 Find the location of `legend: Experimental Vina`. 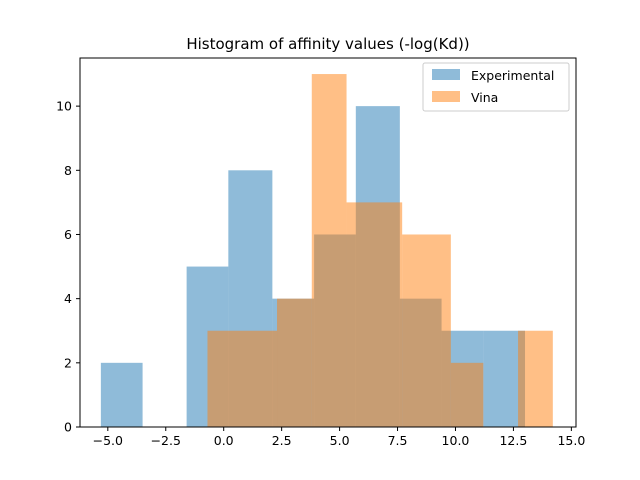

legend: Experimental Vina is located at coordinates (496, 87).